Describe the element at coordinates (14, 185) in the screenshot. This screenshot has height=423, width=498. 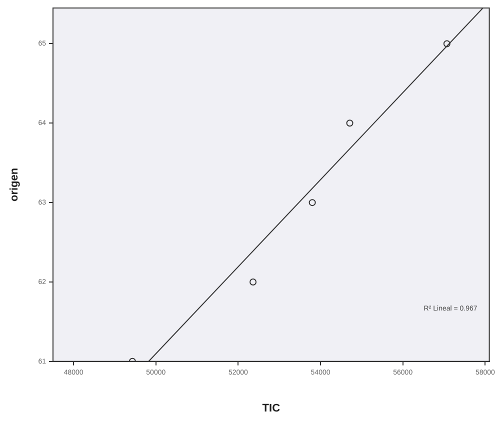
I see `y-axis-title: origen` at that location.